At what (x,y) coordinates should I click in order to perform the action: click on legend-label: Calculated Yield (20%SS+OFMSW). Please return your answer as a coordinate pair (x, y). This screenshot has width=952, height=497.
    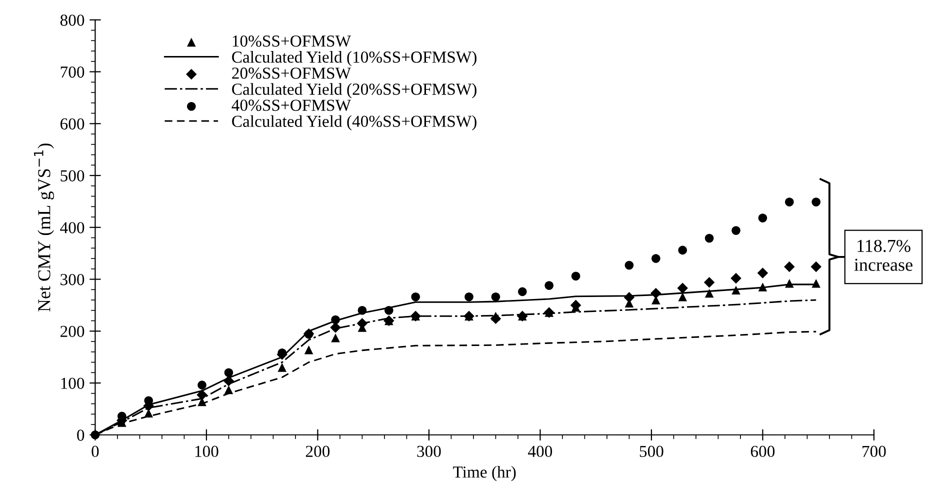
    Looking at the image, I should click on (354, 90).